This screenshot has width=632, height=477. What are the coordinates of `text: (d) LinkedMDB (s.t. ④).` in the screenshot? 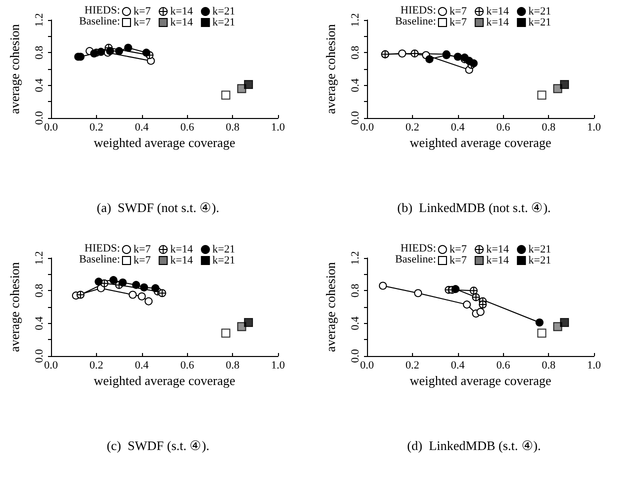 It's located at (474, 445).